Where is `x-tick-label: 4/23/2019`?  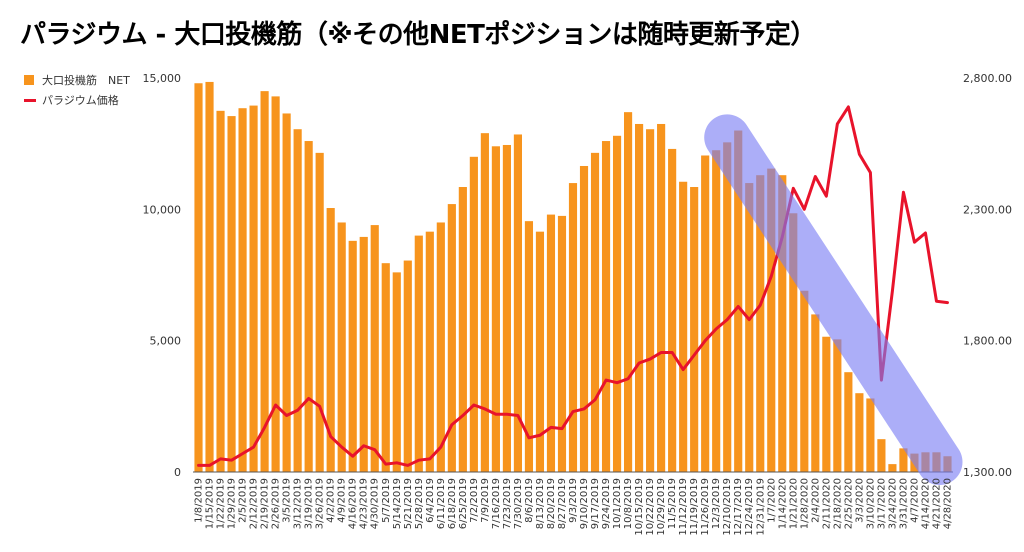 x-tick-label: 4/23/2019 is located at coordinates (364, 503).